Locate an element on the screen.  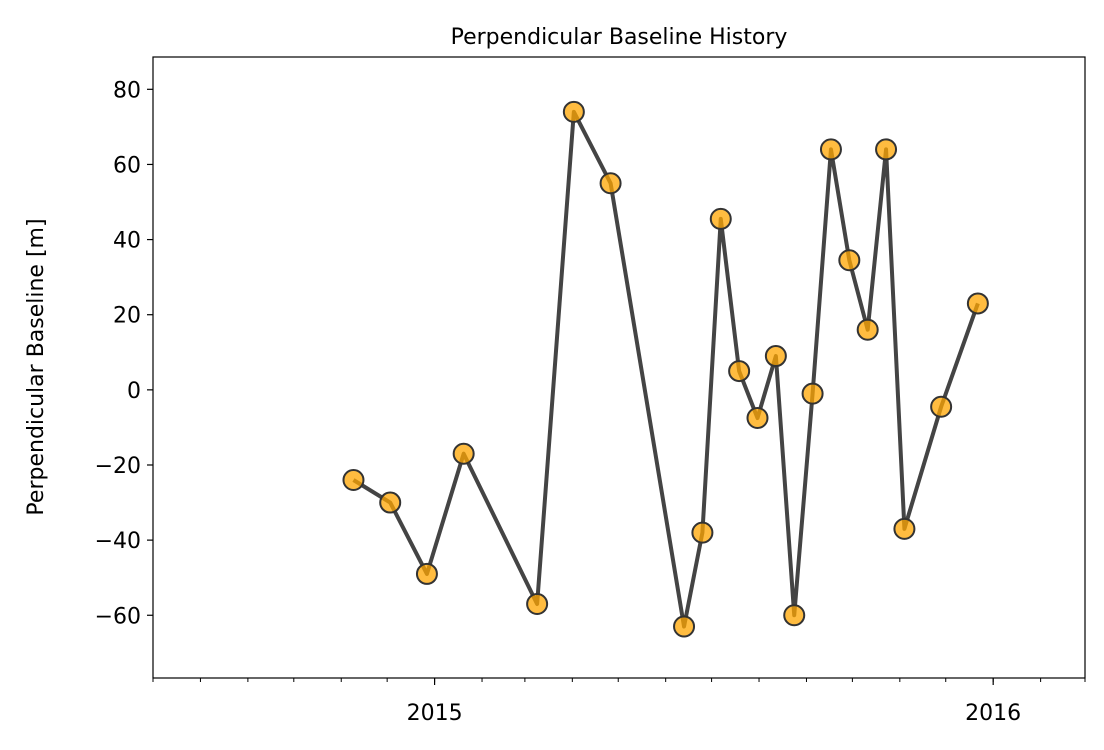
y-tick-label: 40 is located at coordinates (127, 241).